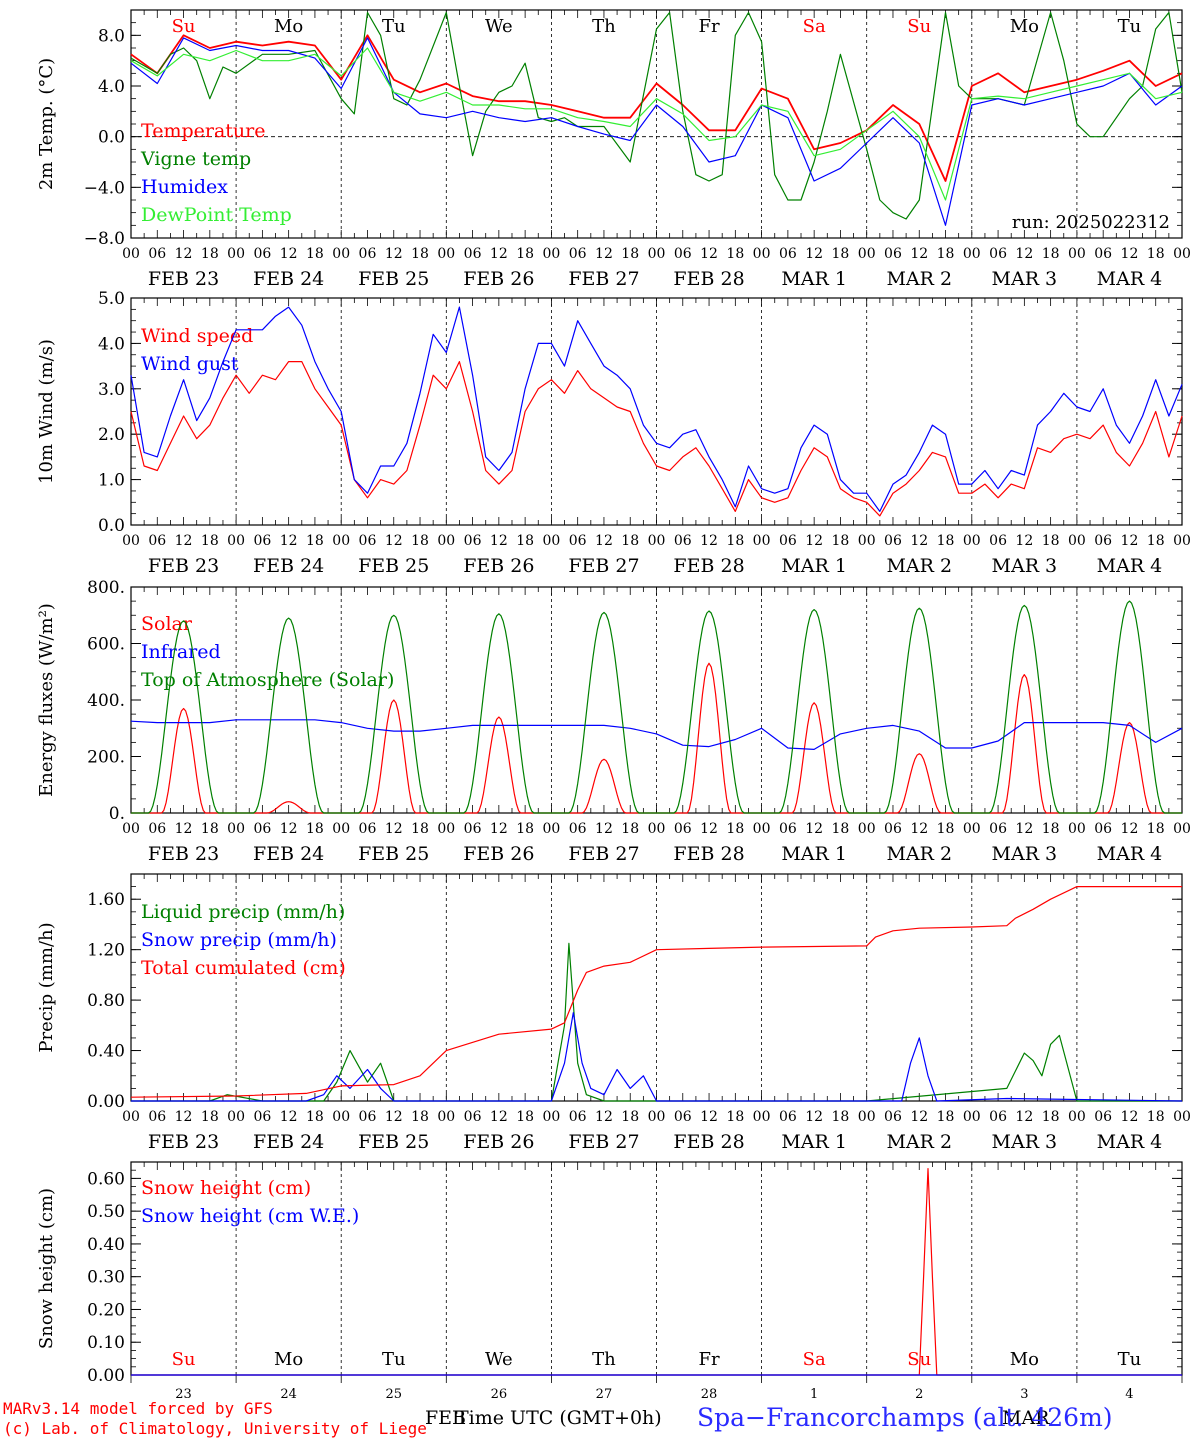 The width and height of the screenshot is (1194, 1440). What do you see at coordinates (1130, 566) in the screenshot?
I see `date-label: MAR 4` at bounding box center [1130, 566].